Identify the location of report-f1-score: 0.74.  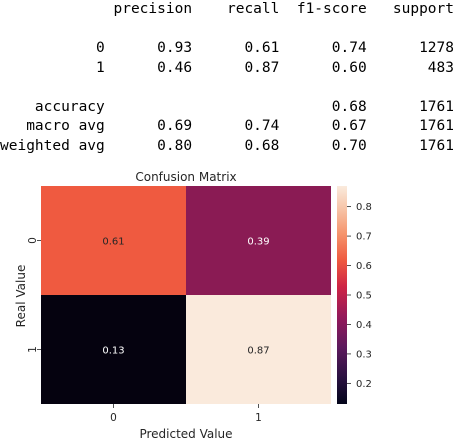
(323, 48).